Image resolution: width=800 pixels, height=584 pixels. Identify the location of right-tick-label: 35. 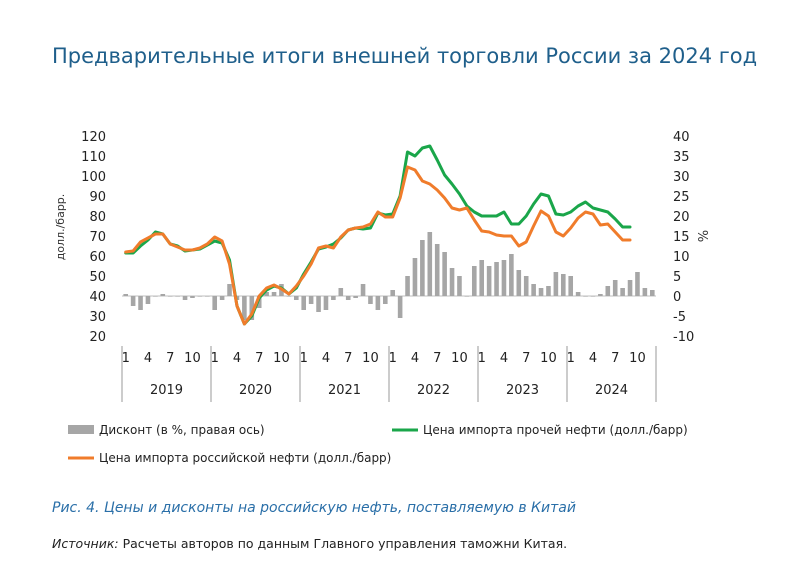
(681, 157).